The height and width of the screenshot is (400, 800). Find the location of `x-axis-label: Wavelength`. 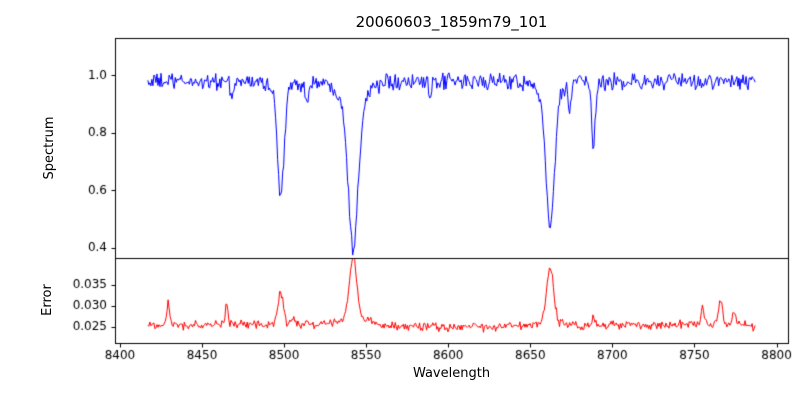

x-axis-label: Wavelength is located at coordinates (451, 373).